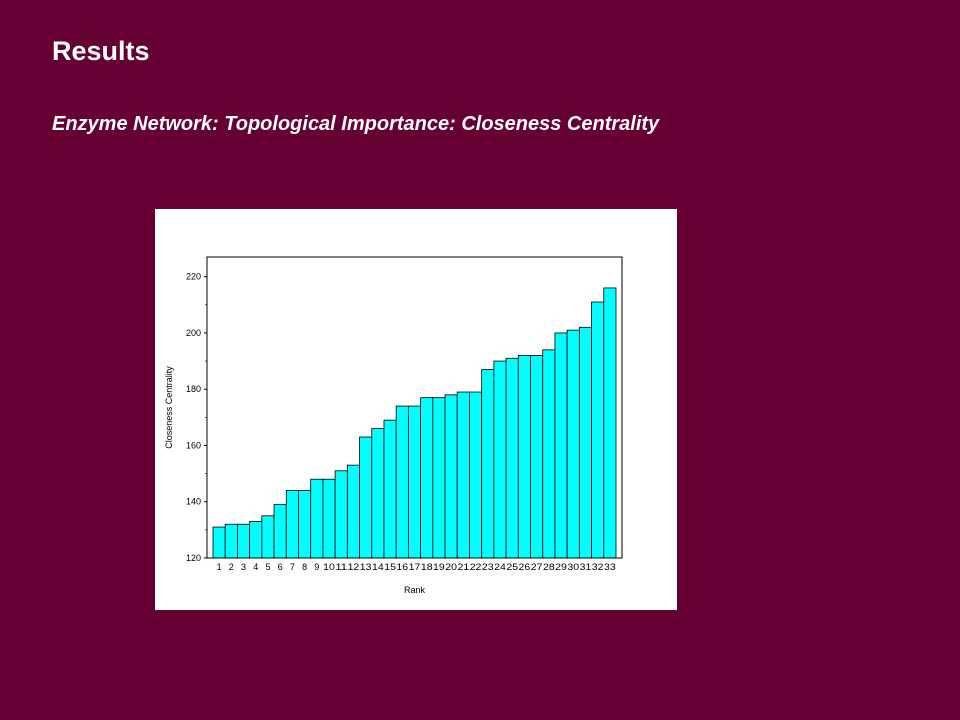 This screenshot has width=960, height=720. I want to click on x-tick-label: 28, so click(549, 567).